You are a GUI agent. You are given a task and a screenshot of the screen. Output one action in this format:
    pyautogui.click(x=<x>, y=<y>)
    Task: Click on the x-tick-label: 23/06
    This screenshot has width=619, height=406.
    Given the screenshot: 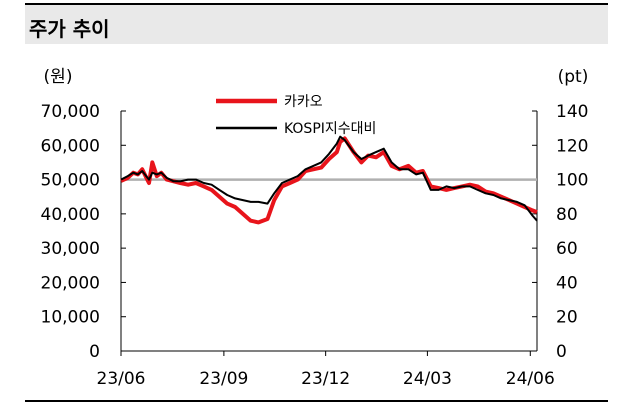 What is the action you would take?
    pyautogui.click(x=121, y=379)
    